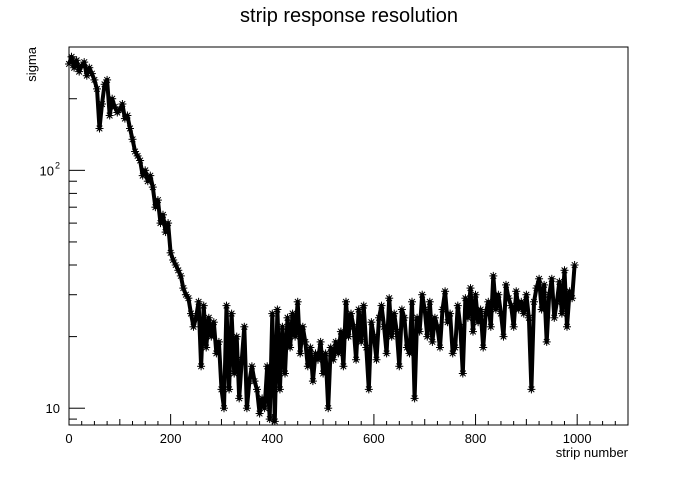  I want to click on y-axis-label: sigma, so click(31, 63).